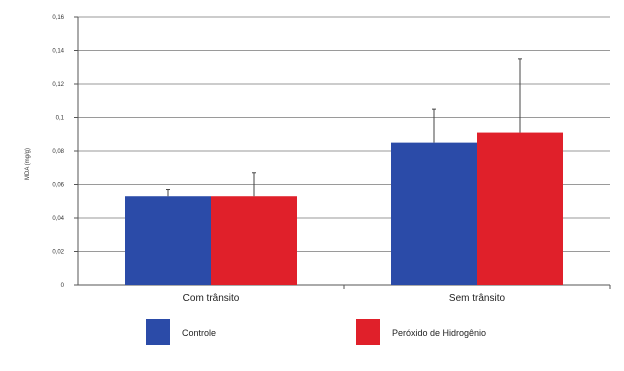 The height and width of the screenshot is (371, 624). I want to click on x-category-label: Sem trânsito, so click(477, 298).